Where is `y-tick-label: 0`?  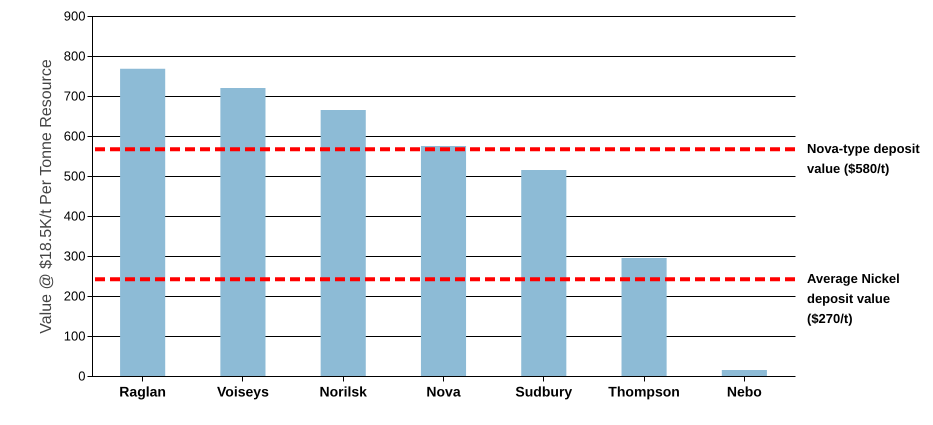
y-tick-label: 0 is located at coordinates (82, 376).